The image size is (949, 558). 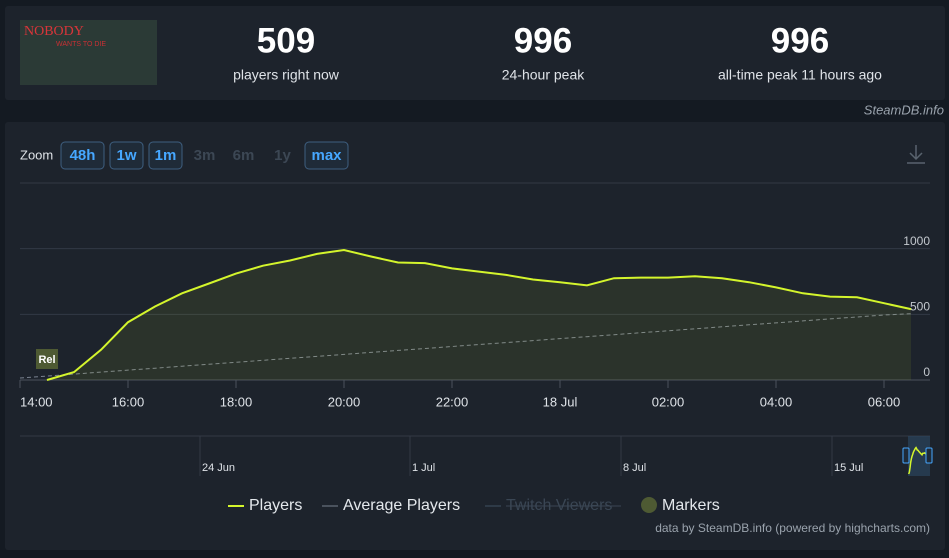 What do you see at coordinates (128, 401) in the screenshot?
I see `x-tick-label: 16:00` at bounding box center [128, 401].